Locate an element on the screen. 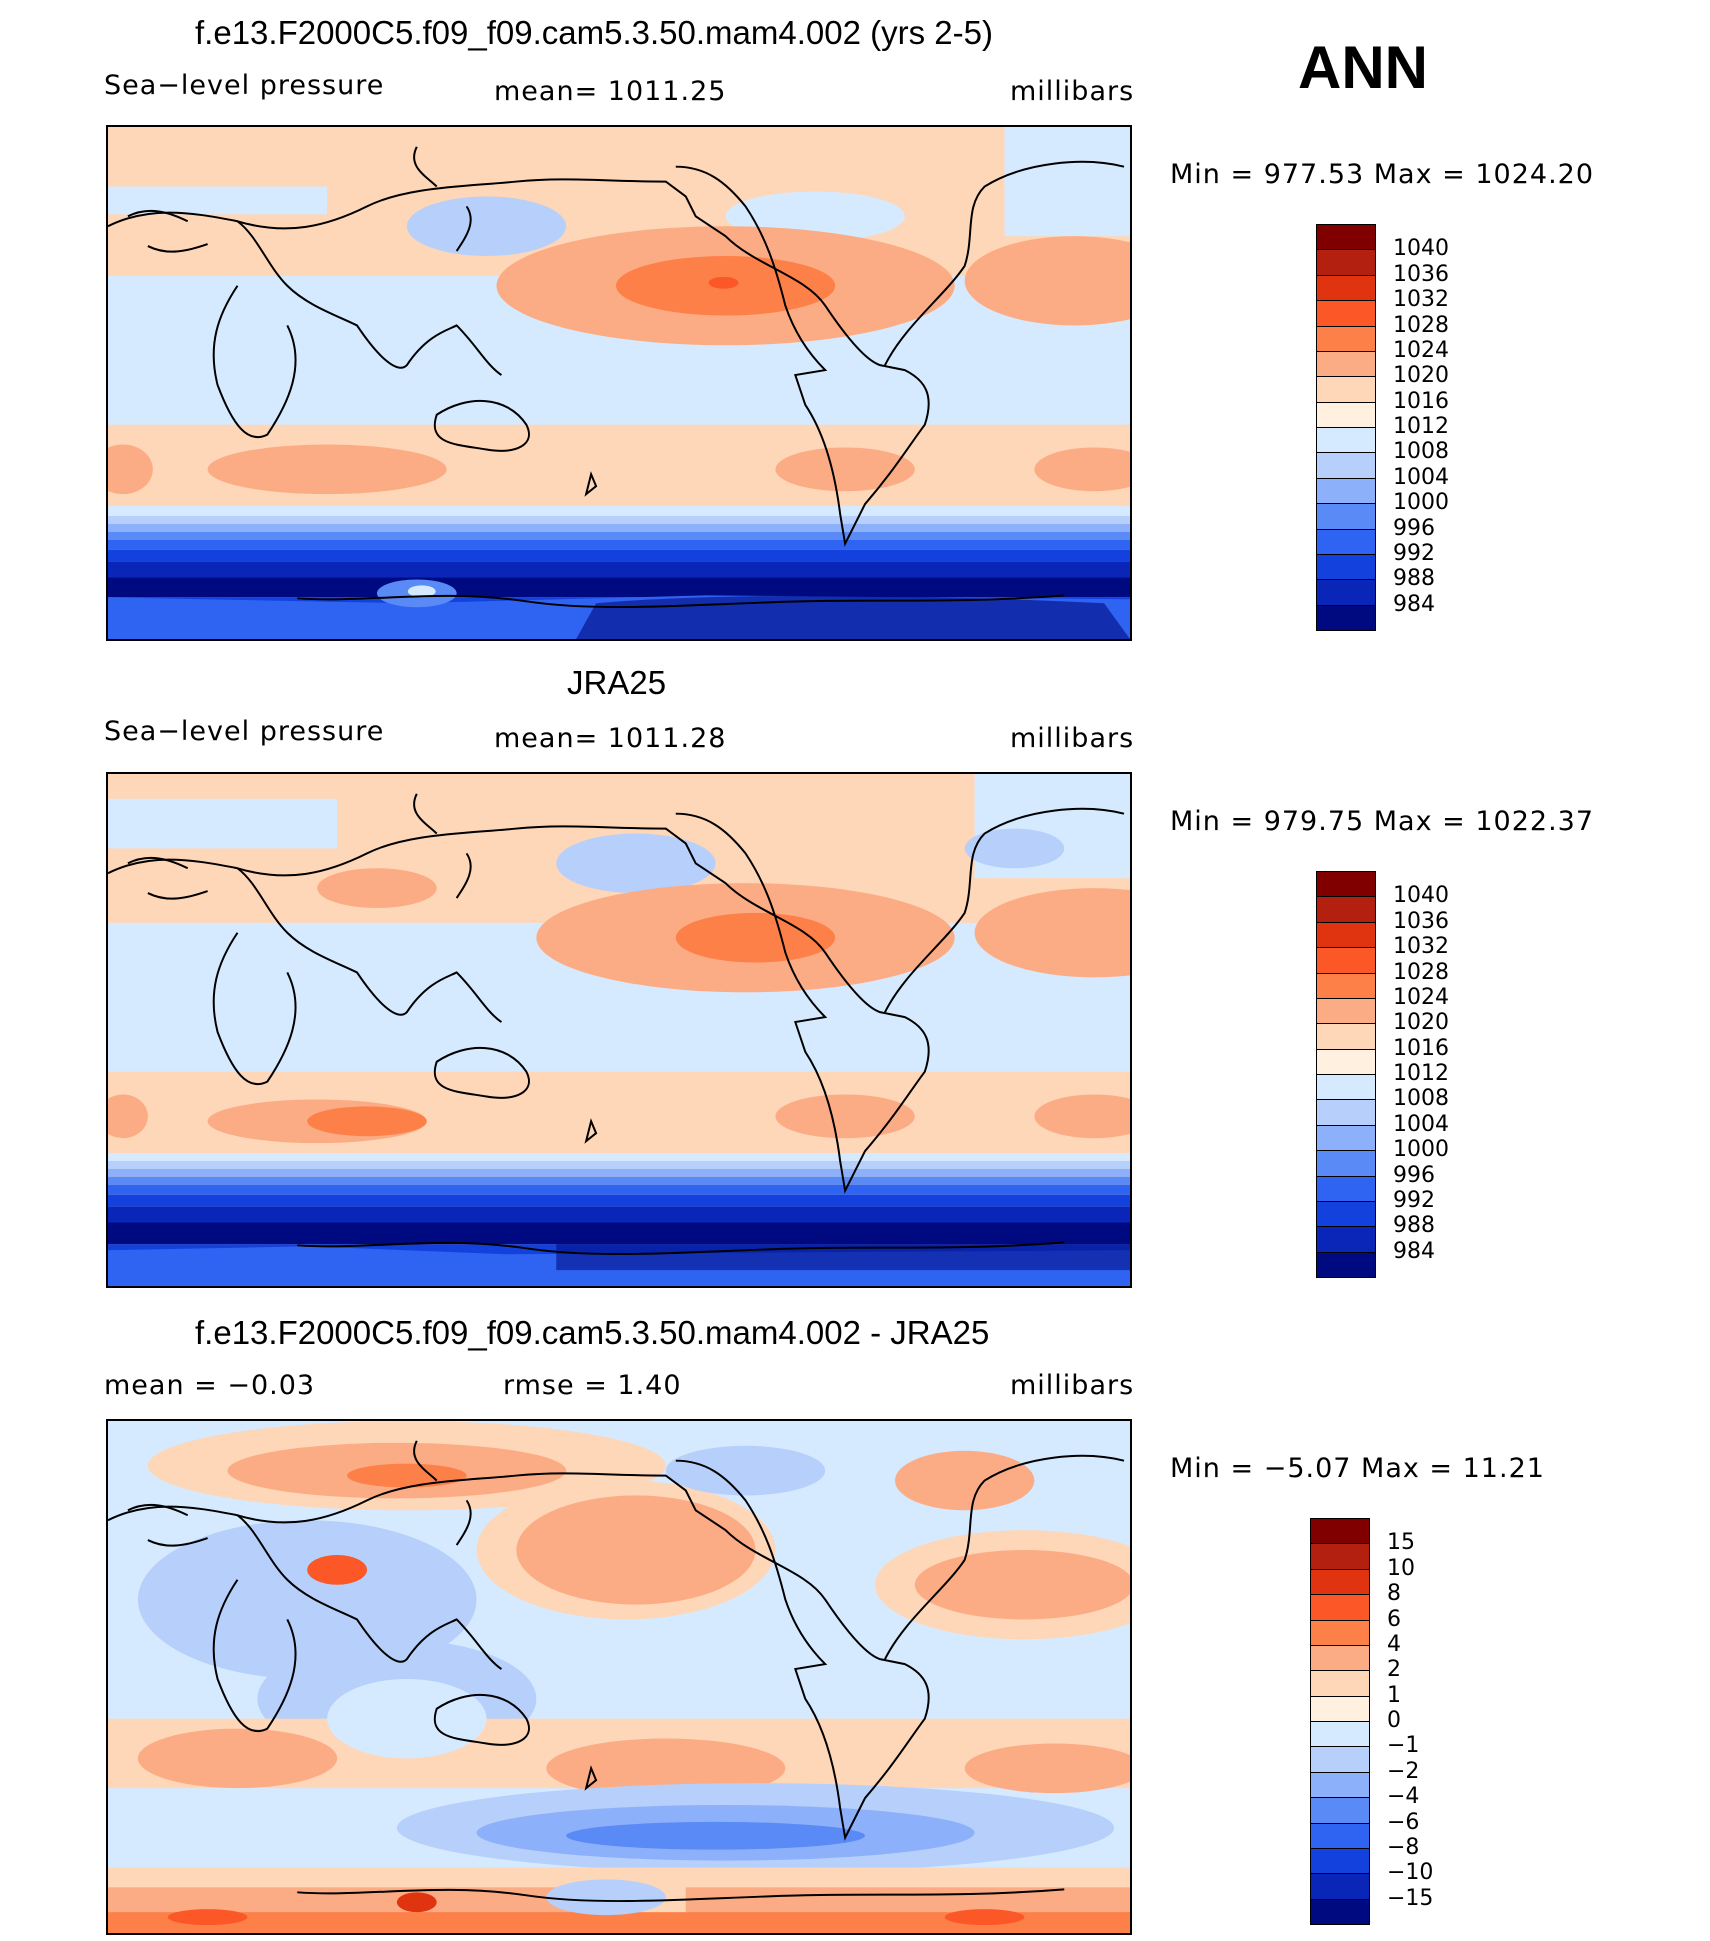 The image size is (1710, 1941). colorbar-tick-label: 4 is located at coordinates (1394, 1644).